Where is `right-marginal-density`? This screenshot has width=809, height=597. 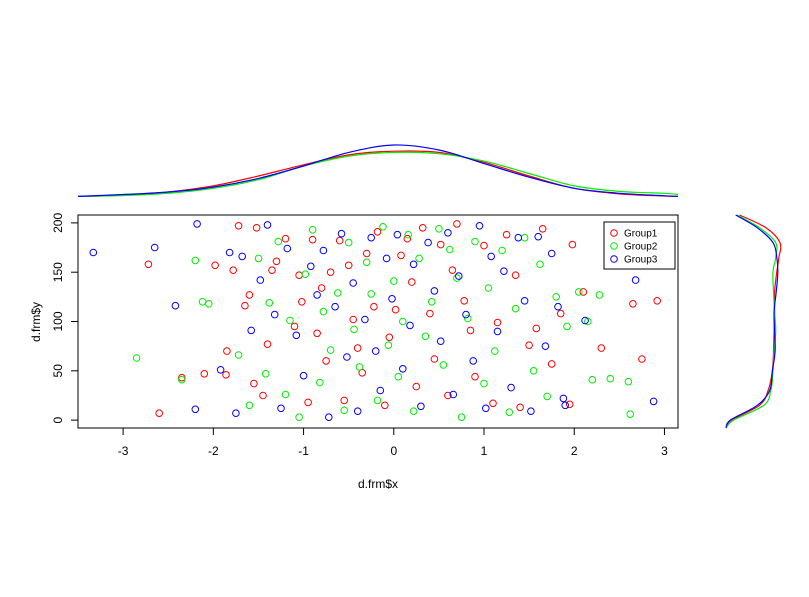
right-marginal-density is located at coordinates (753, 321).